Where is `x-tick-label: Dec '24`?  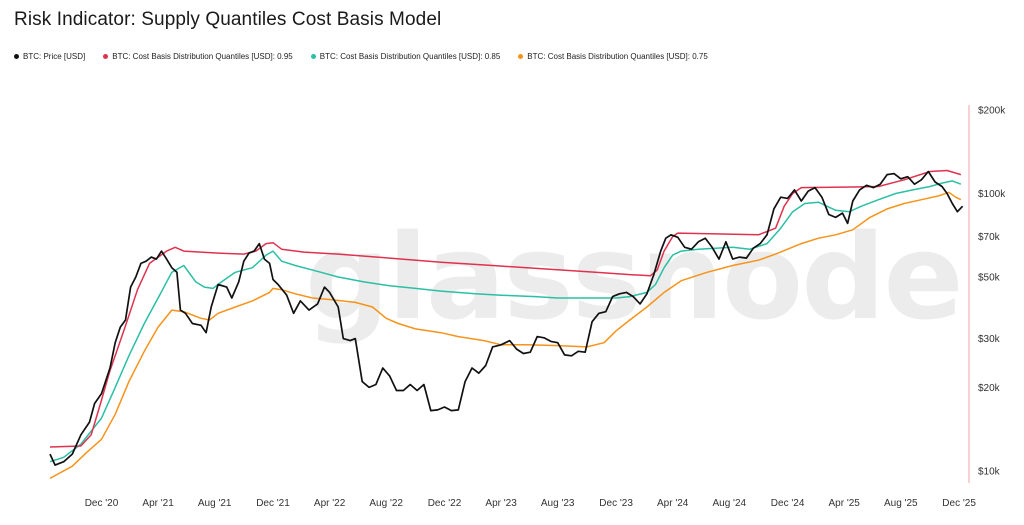
x-tick-label: Dec '24 is located at coordinates (788, 503).